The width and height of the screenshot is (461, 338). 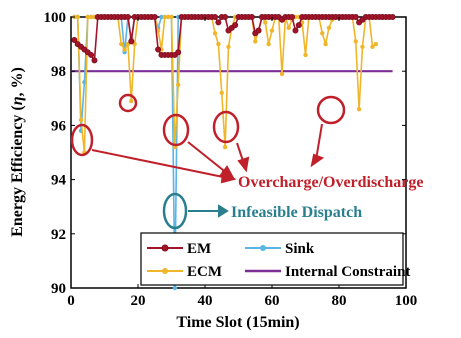 I want to click on annotation-circles, so click(x=208, y=125).